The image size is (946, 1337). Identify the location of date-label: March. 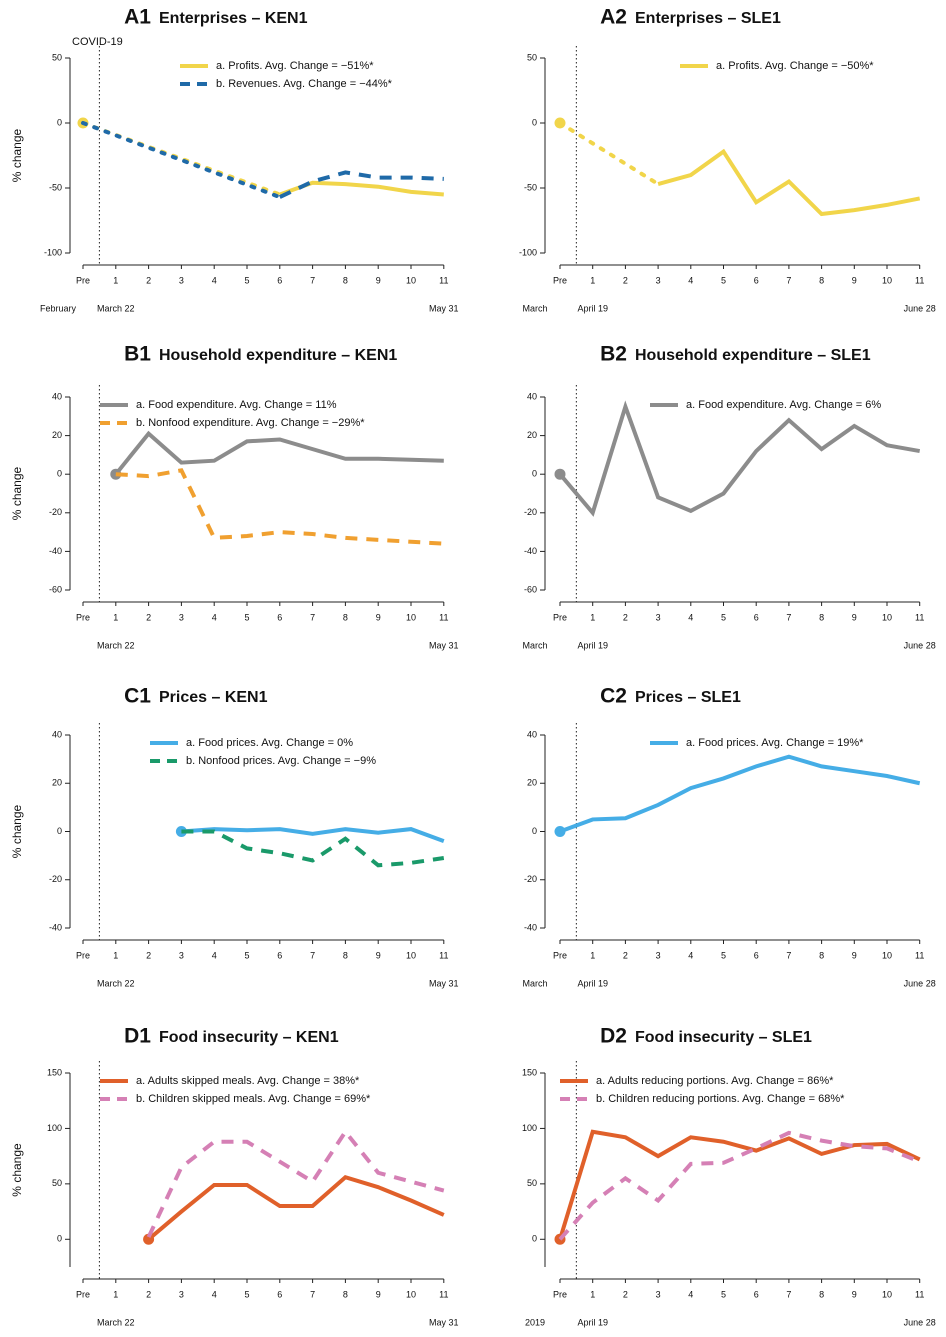
(534, 645).